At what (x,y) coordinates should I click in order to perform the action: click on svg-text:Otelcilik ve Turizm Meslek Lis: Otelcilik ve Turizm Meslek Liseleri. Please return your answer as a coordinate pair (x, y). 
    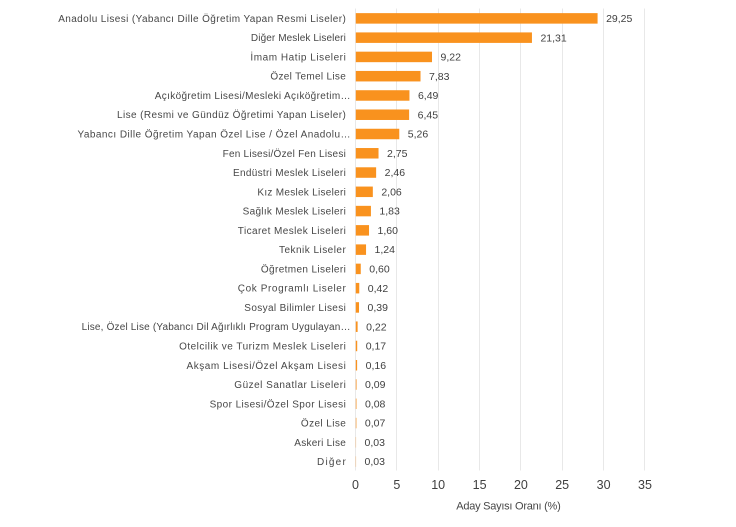
    Looking at the image, I should click on (262, 346).